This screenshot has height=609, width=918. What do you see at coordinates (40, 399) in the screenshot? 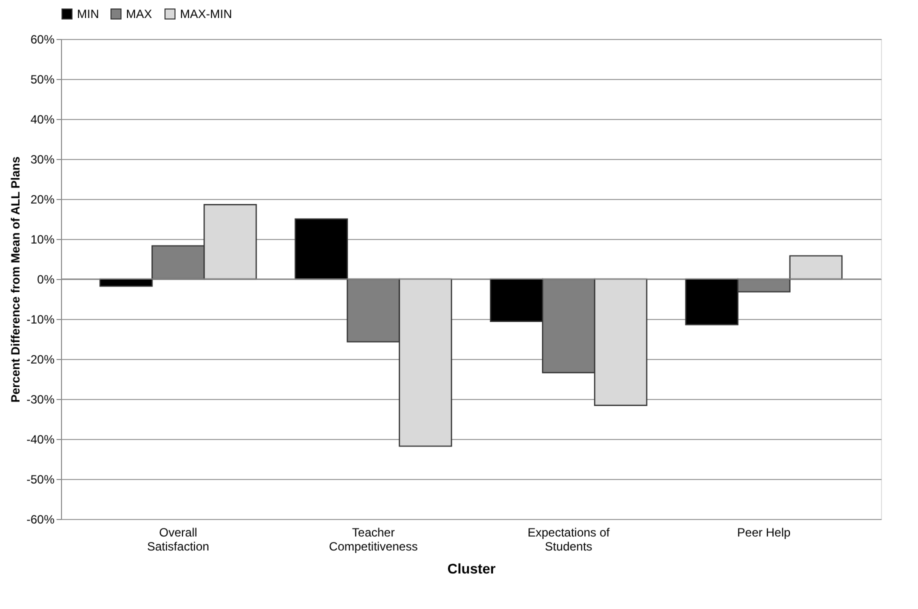
I see `y-tick-label: -30%` at bounding box center [40, 399].